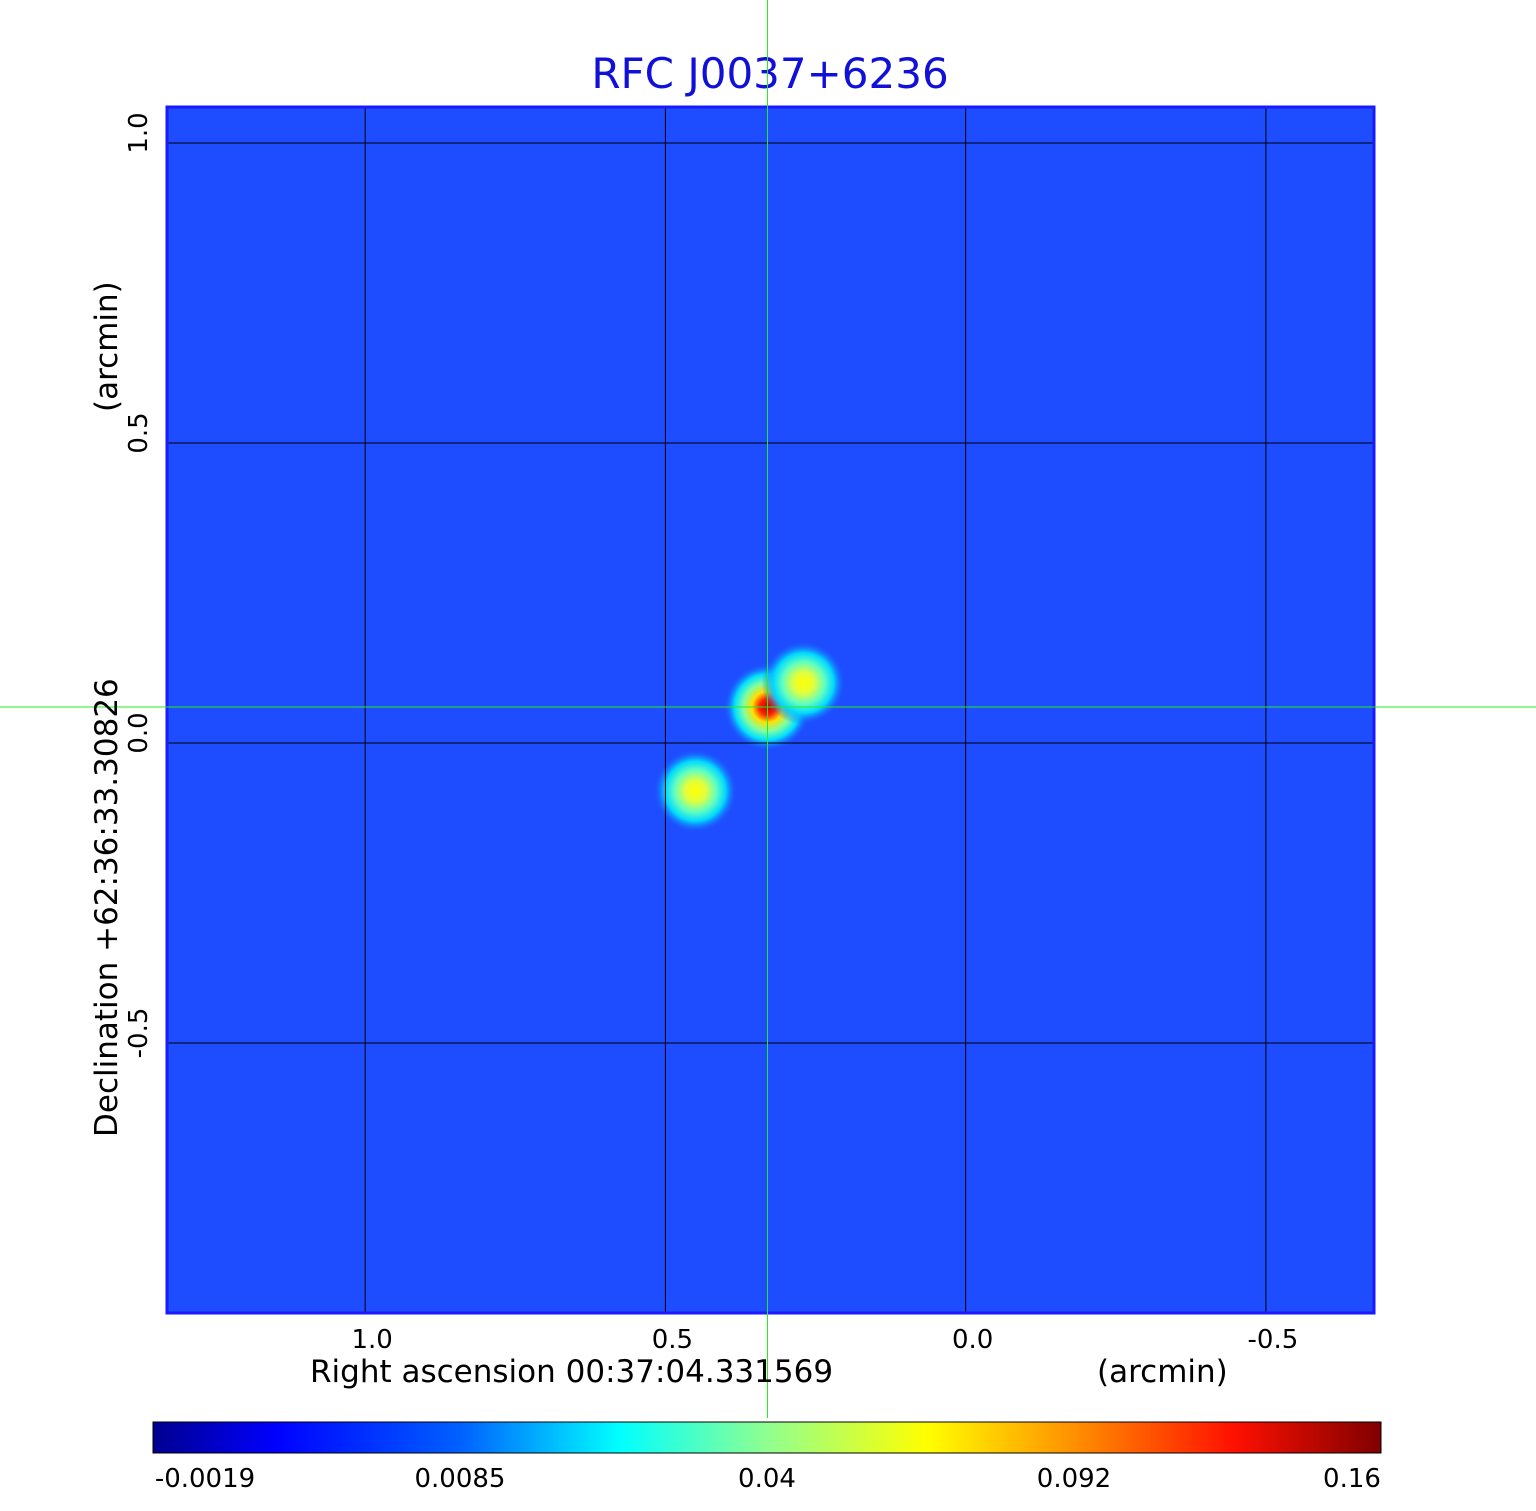 The height and width of the screenshot is (1511, 1536). What do you see at coordinates (767, 1437) in the screenshot?
I see `colorbar` at bounding box center [767, 1437].